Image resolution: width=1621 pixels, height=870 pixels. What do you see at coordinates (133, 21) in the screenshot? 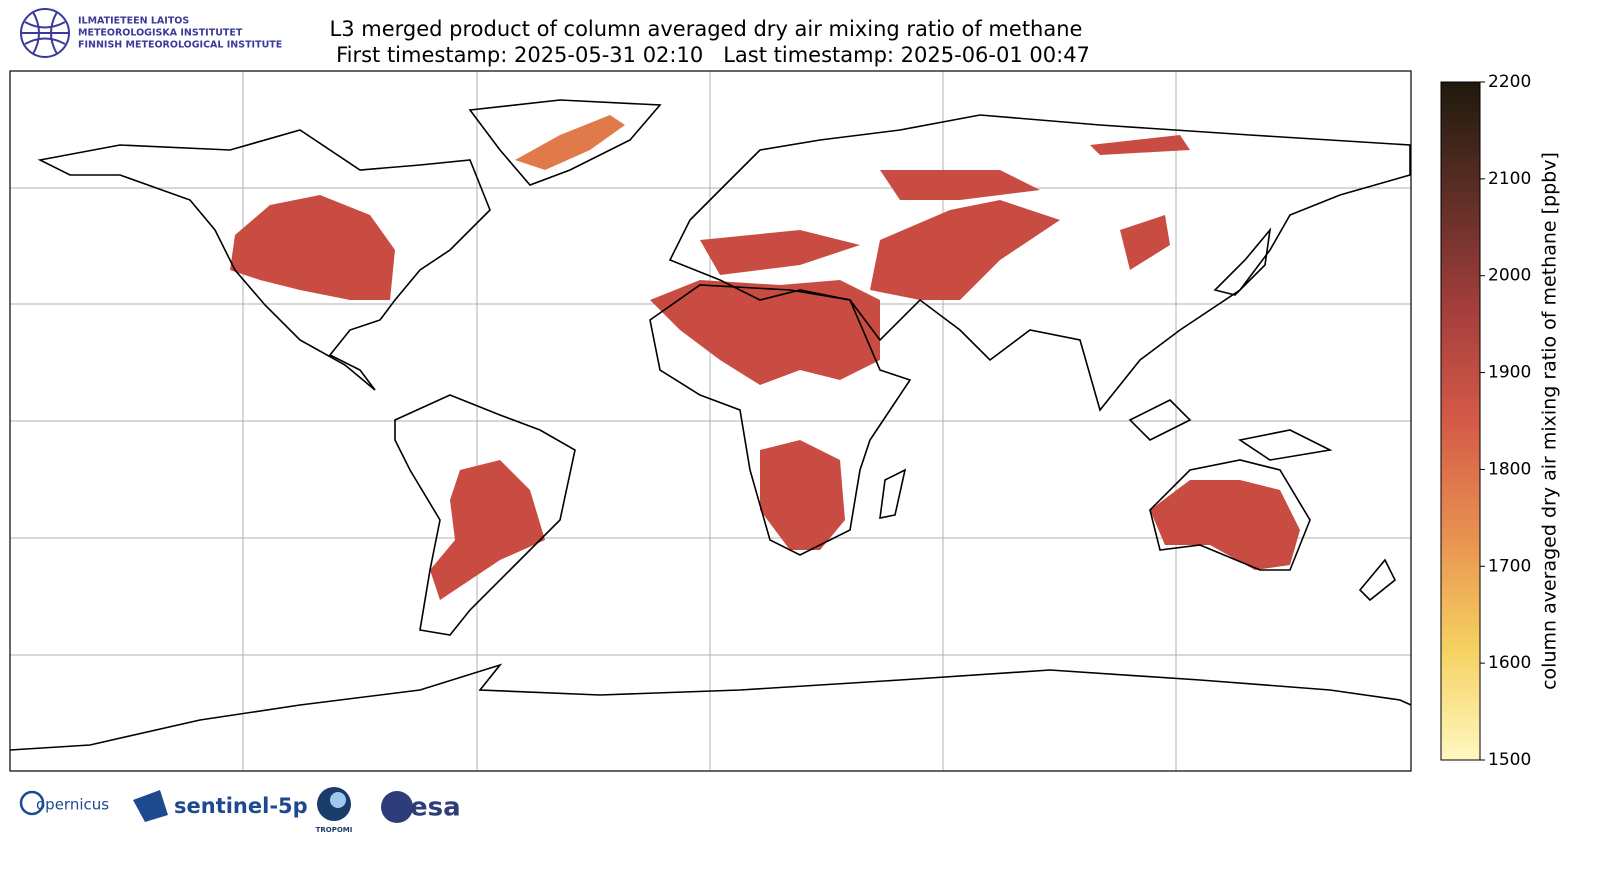
I see `institute-name: ILMATIETEEN LAITOS` at bounding box center [133, 21].